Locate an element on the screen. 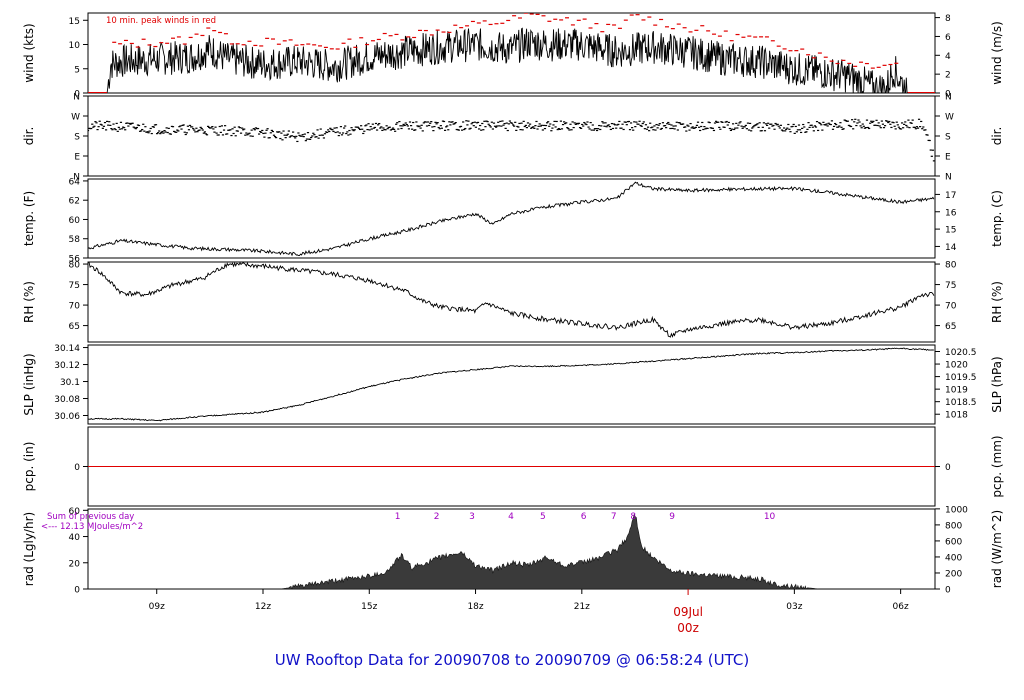 This screenshot has height=700, width=1024. wind-left-tick-label: 10 is located at coordinates (75, 46).